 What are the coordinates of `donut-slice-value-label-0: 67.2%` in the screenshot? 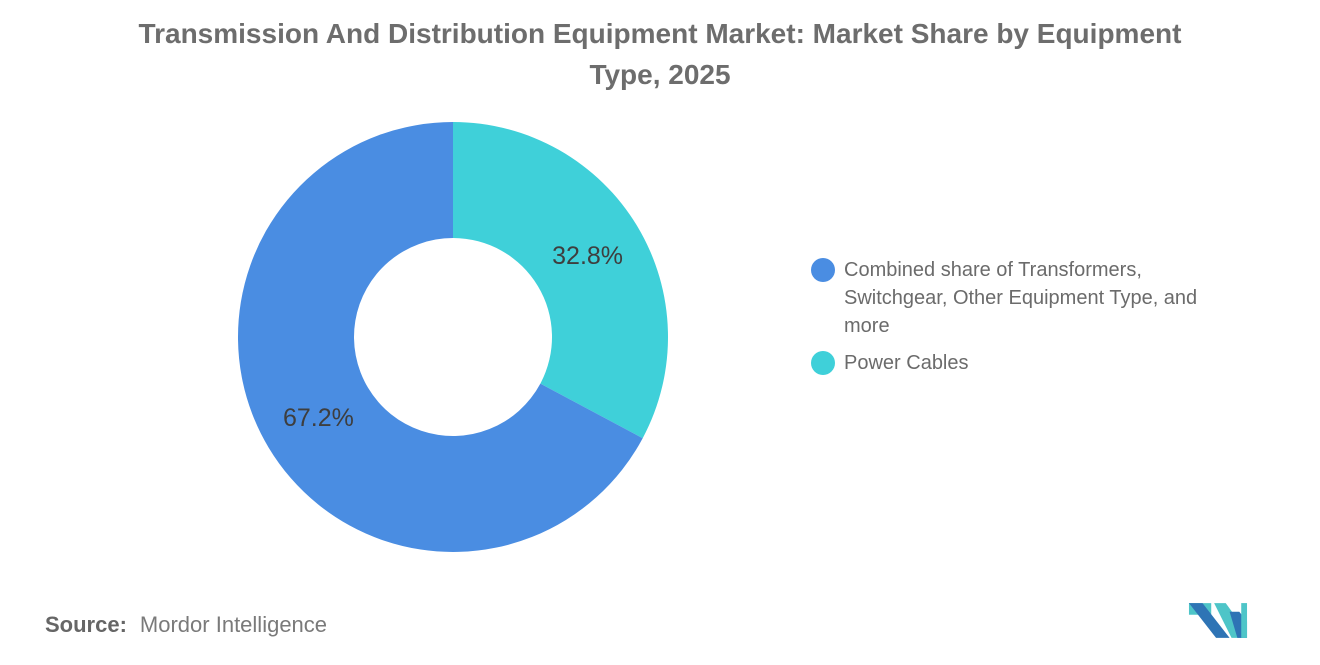 It's located at (318, 418).